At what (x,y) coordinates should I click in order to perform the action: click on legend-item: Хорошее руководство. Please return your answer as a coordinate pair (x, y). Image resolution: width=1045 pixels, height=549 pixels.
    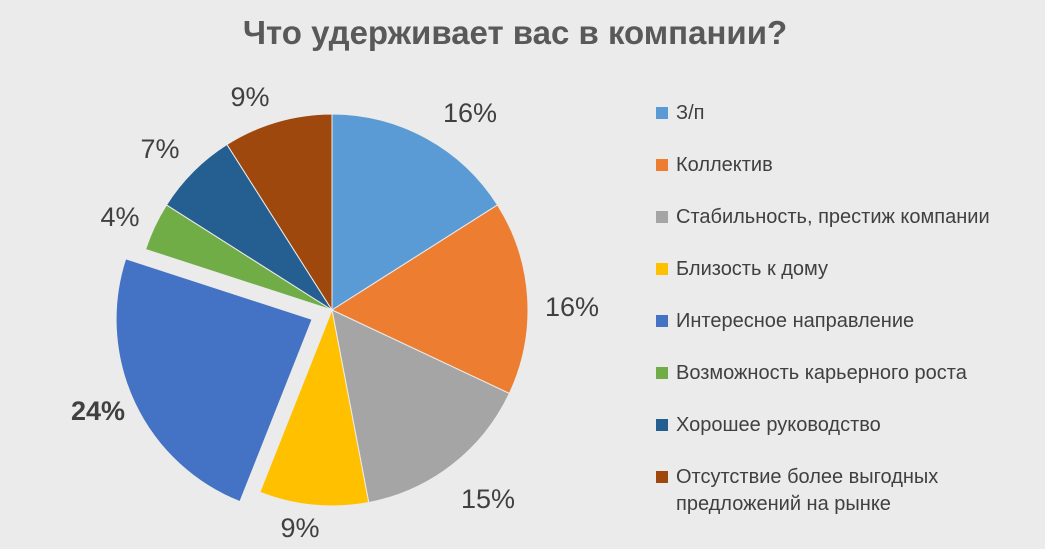
    Looking at the image, I should click on (846, 438).